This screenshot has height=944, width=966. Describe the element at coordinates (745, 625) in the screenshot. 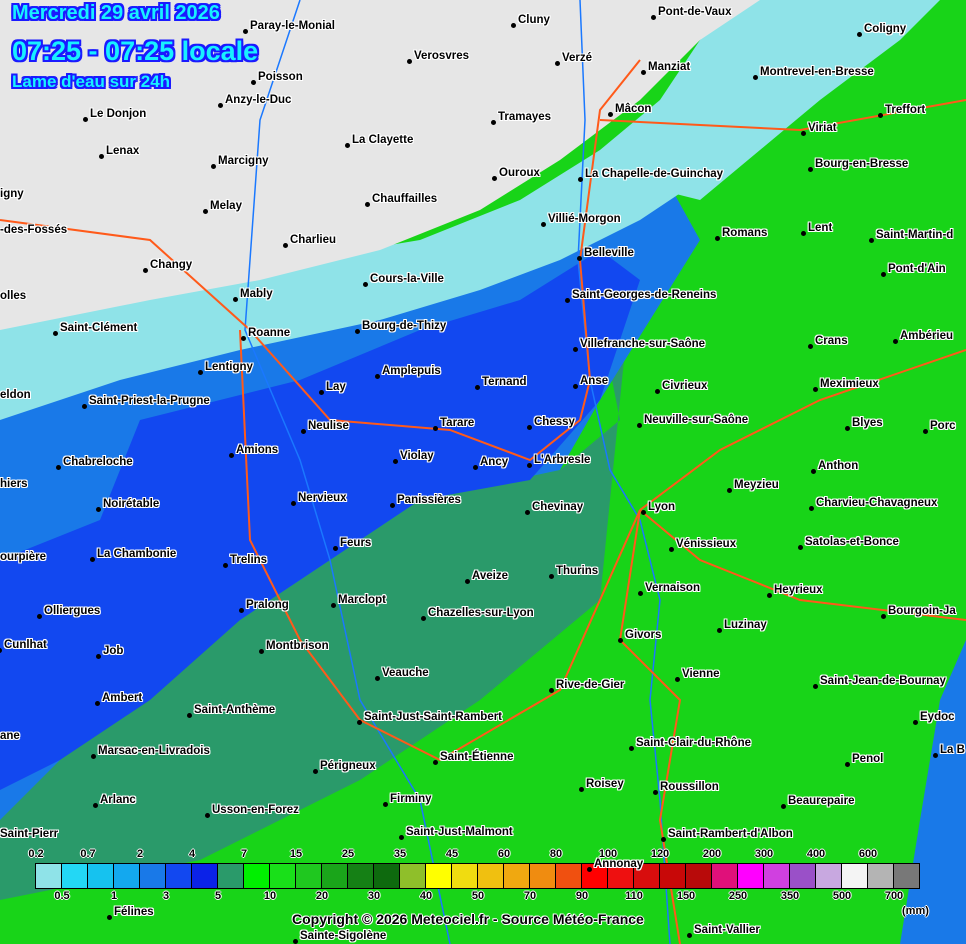

I see `city-label: Luzinay` at that location.